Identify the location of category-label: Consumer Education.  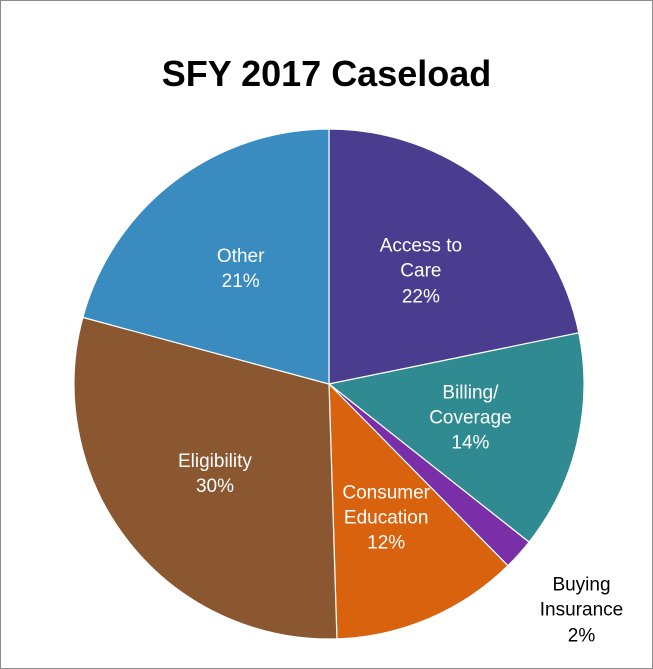
(386, 505).